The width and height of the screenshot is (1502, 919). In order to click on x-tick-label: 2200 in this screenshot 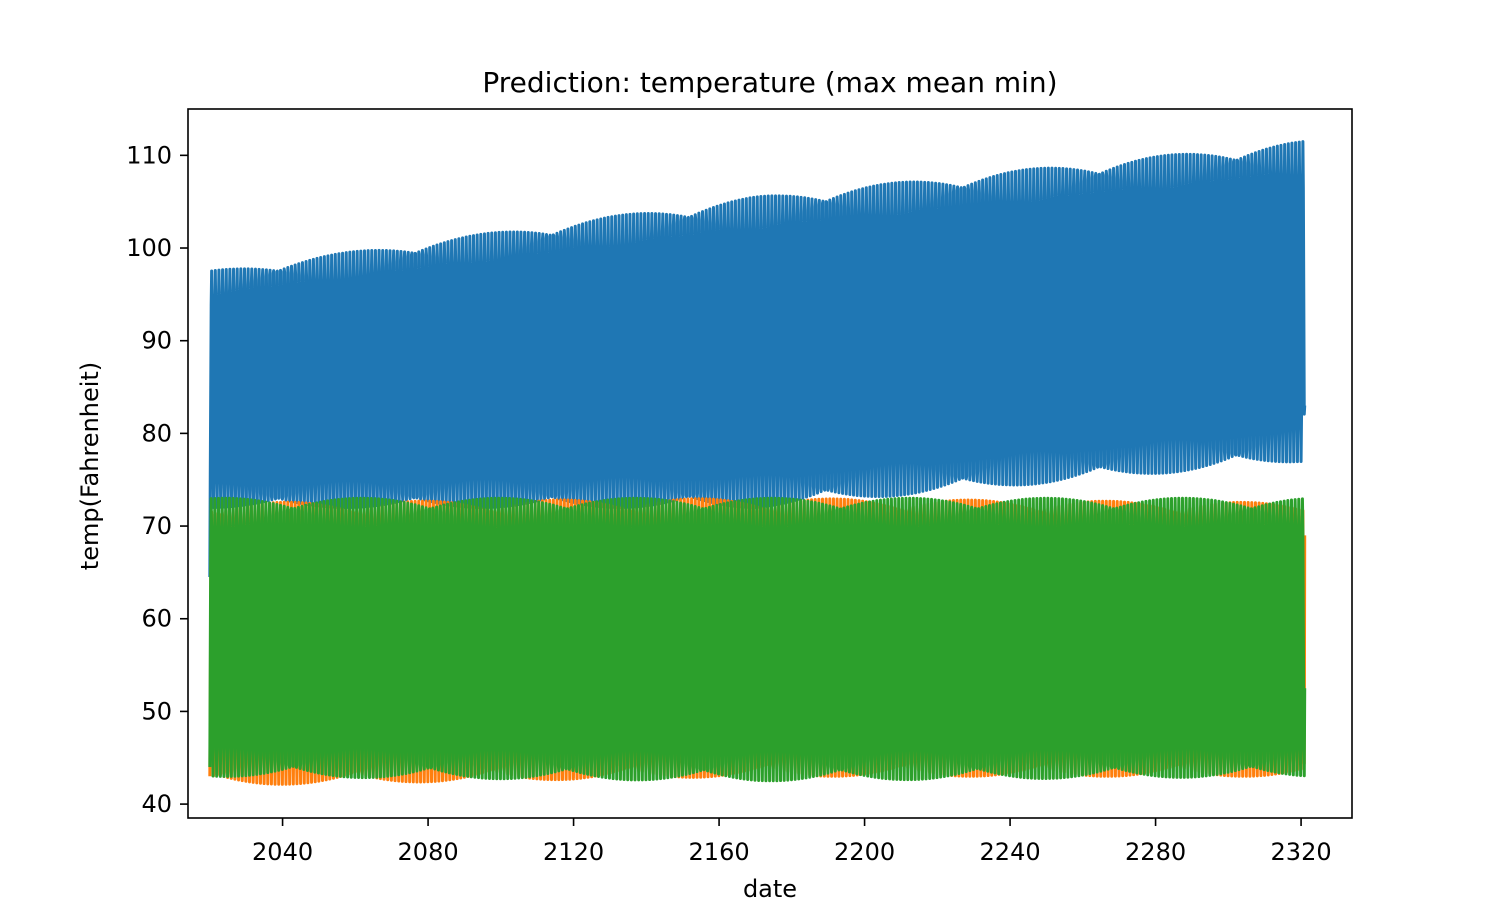, I will do `click(864, 852)`.